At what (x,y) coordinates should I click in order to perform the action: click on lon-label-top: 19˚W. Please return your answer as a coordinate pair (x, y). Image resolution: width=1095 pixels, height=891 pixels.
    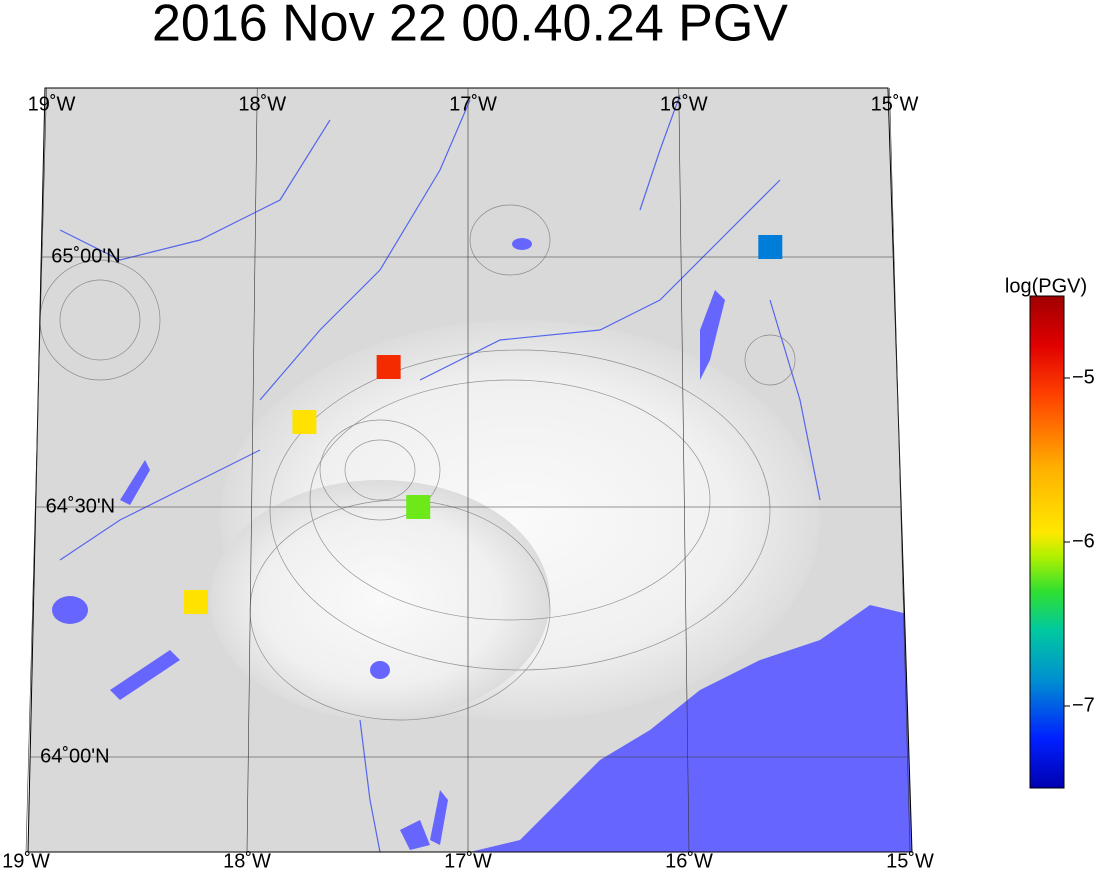
    Looking at the image, I should click on (52, 104).